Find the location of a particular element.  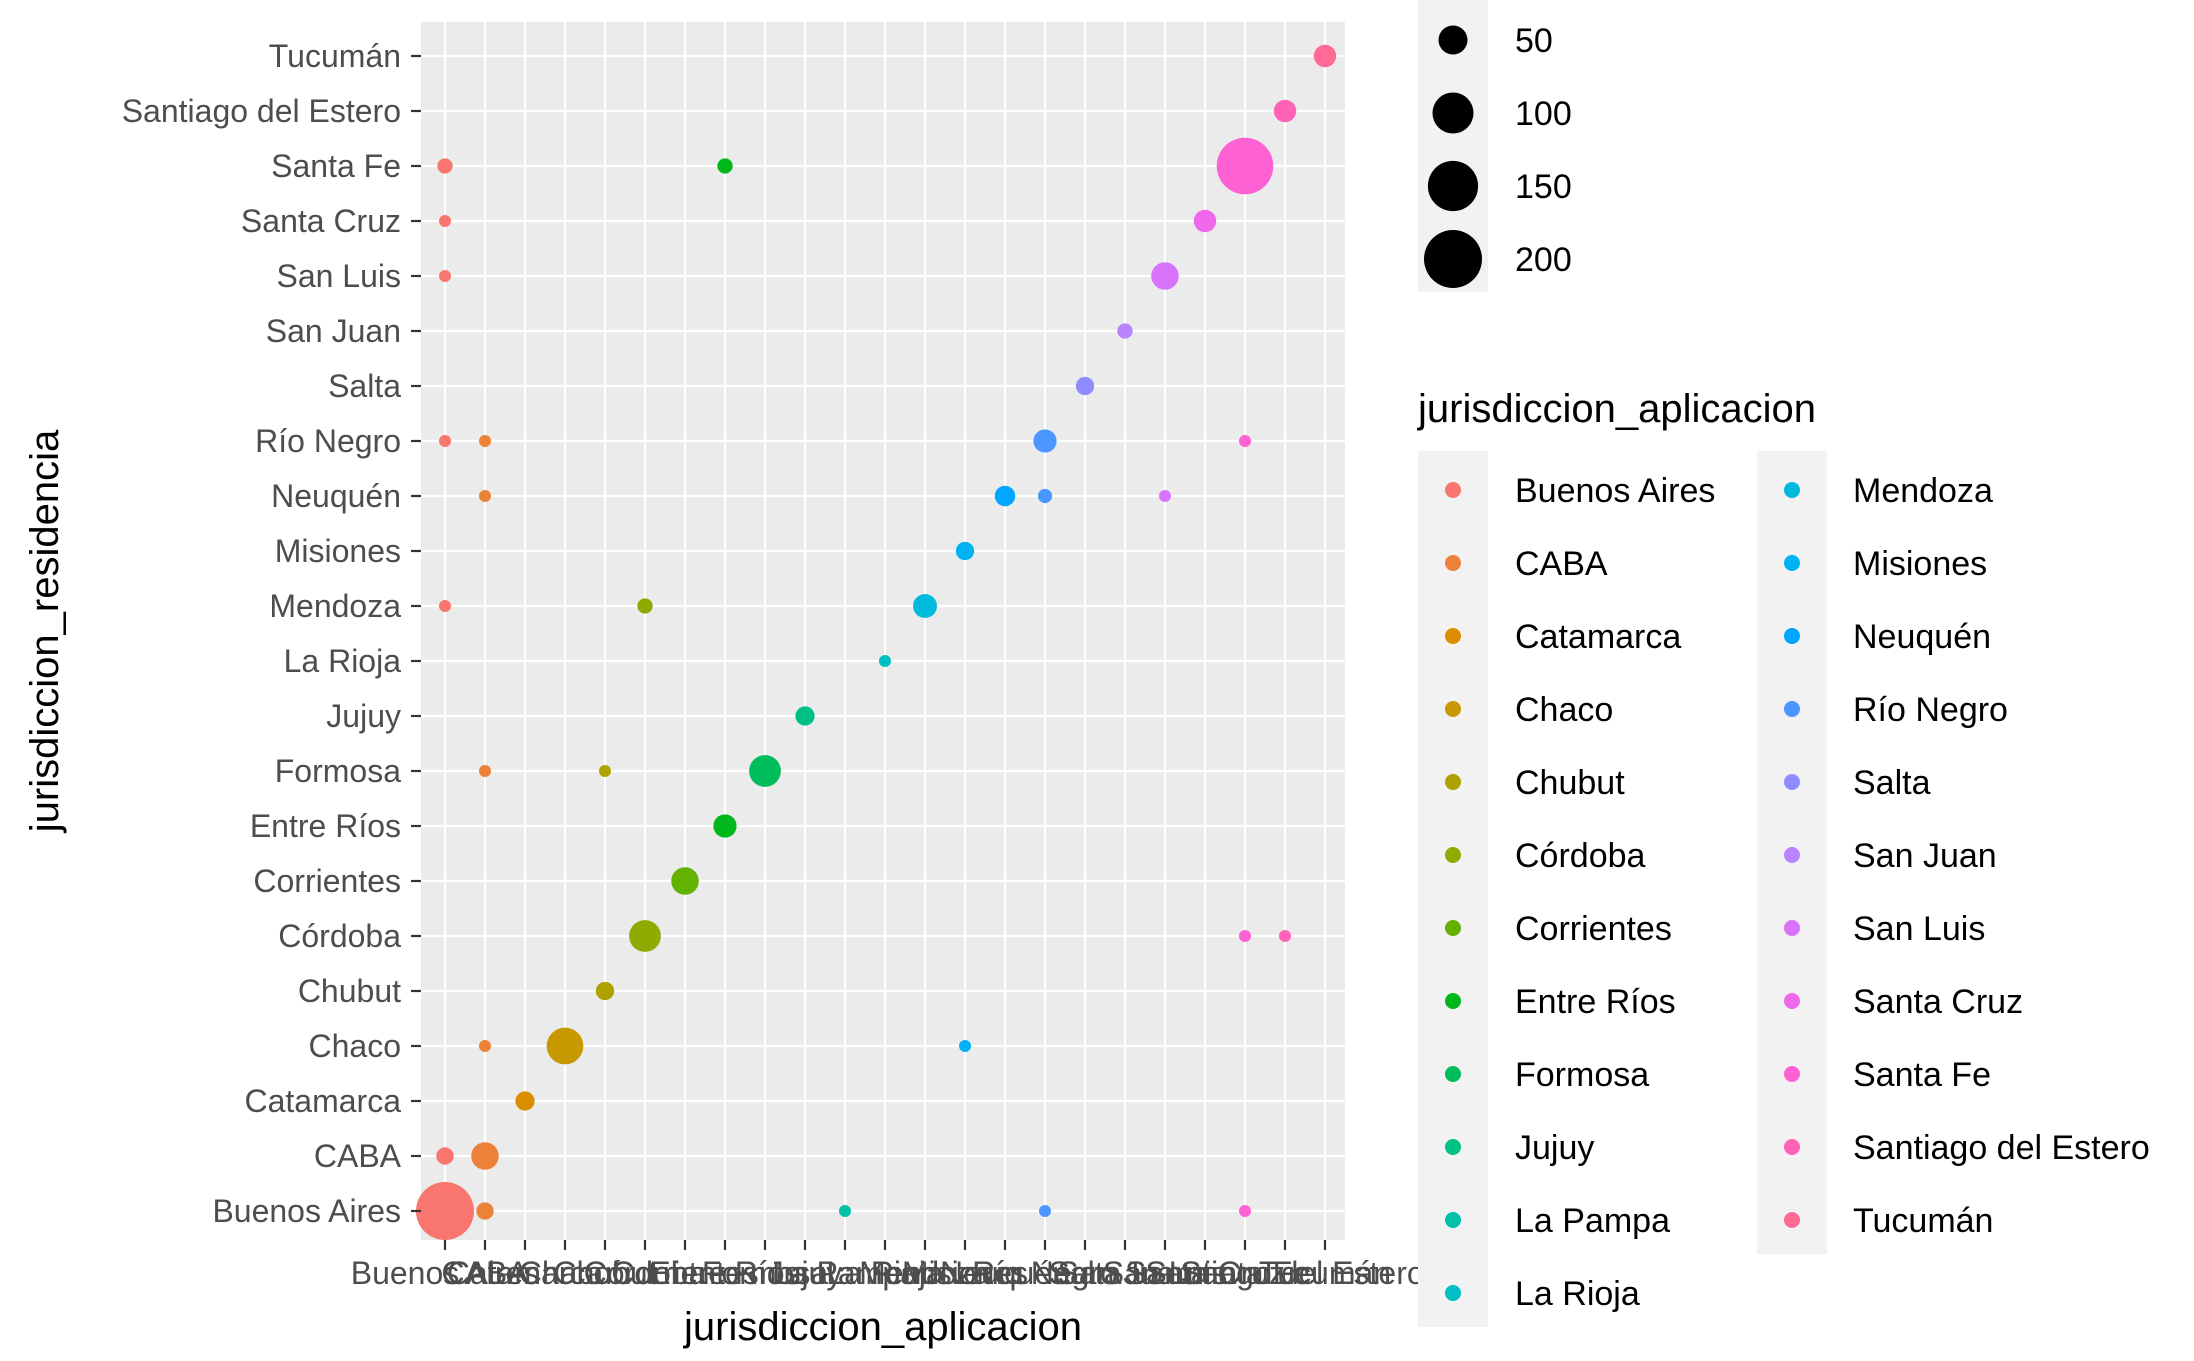

y-tick-label: Entre Ríos is located at coordinates (325, 826).